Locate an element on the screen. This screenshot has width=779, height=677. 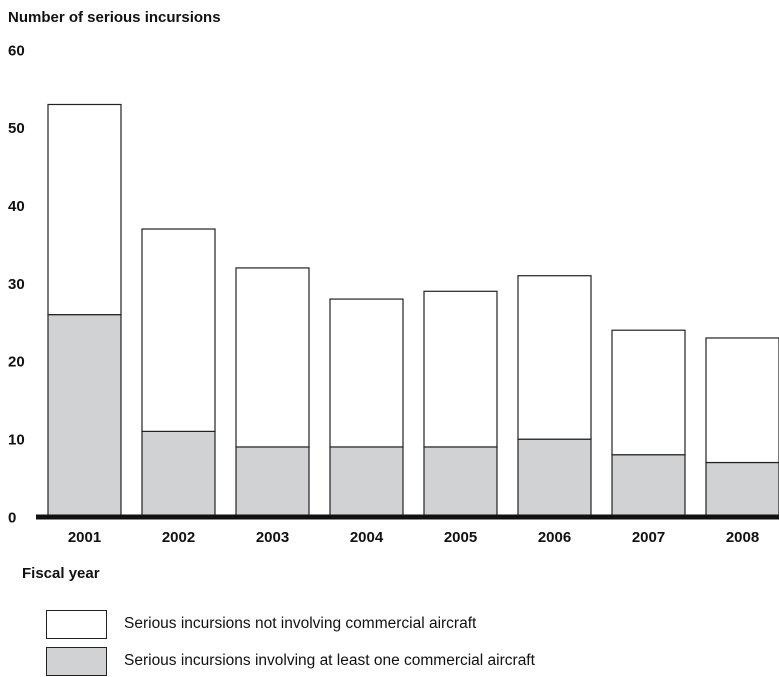
x-axis-title: Fiscal year is located at coordinates (61, 573).